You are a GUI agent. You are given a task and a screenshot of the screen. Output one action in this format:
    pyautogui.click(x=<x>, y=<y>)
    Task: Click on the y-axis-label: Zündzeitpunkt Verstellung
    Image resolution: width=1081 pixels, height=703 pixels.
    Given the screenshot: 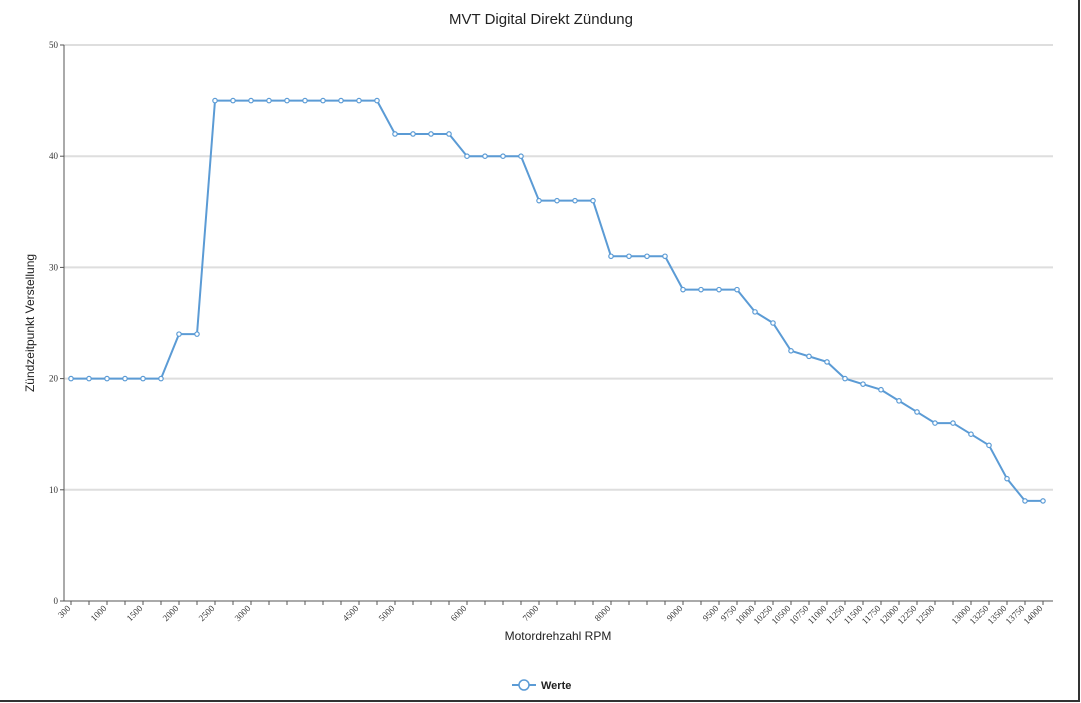 What is the action you would take?
    pyautogui.click(x=30, y=323)
    